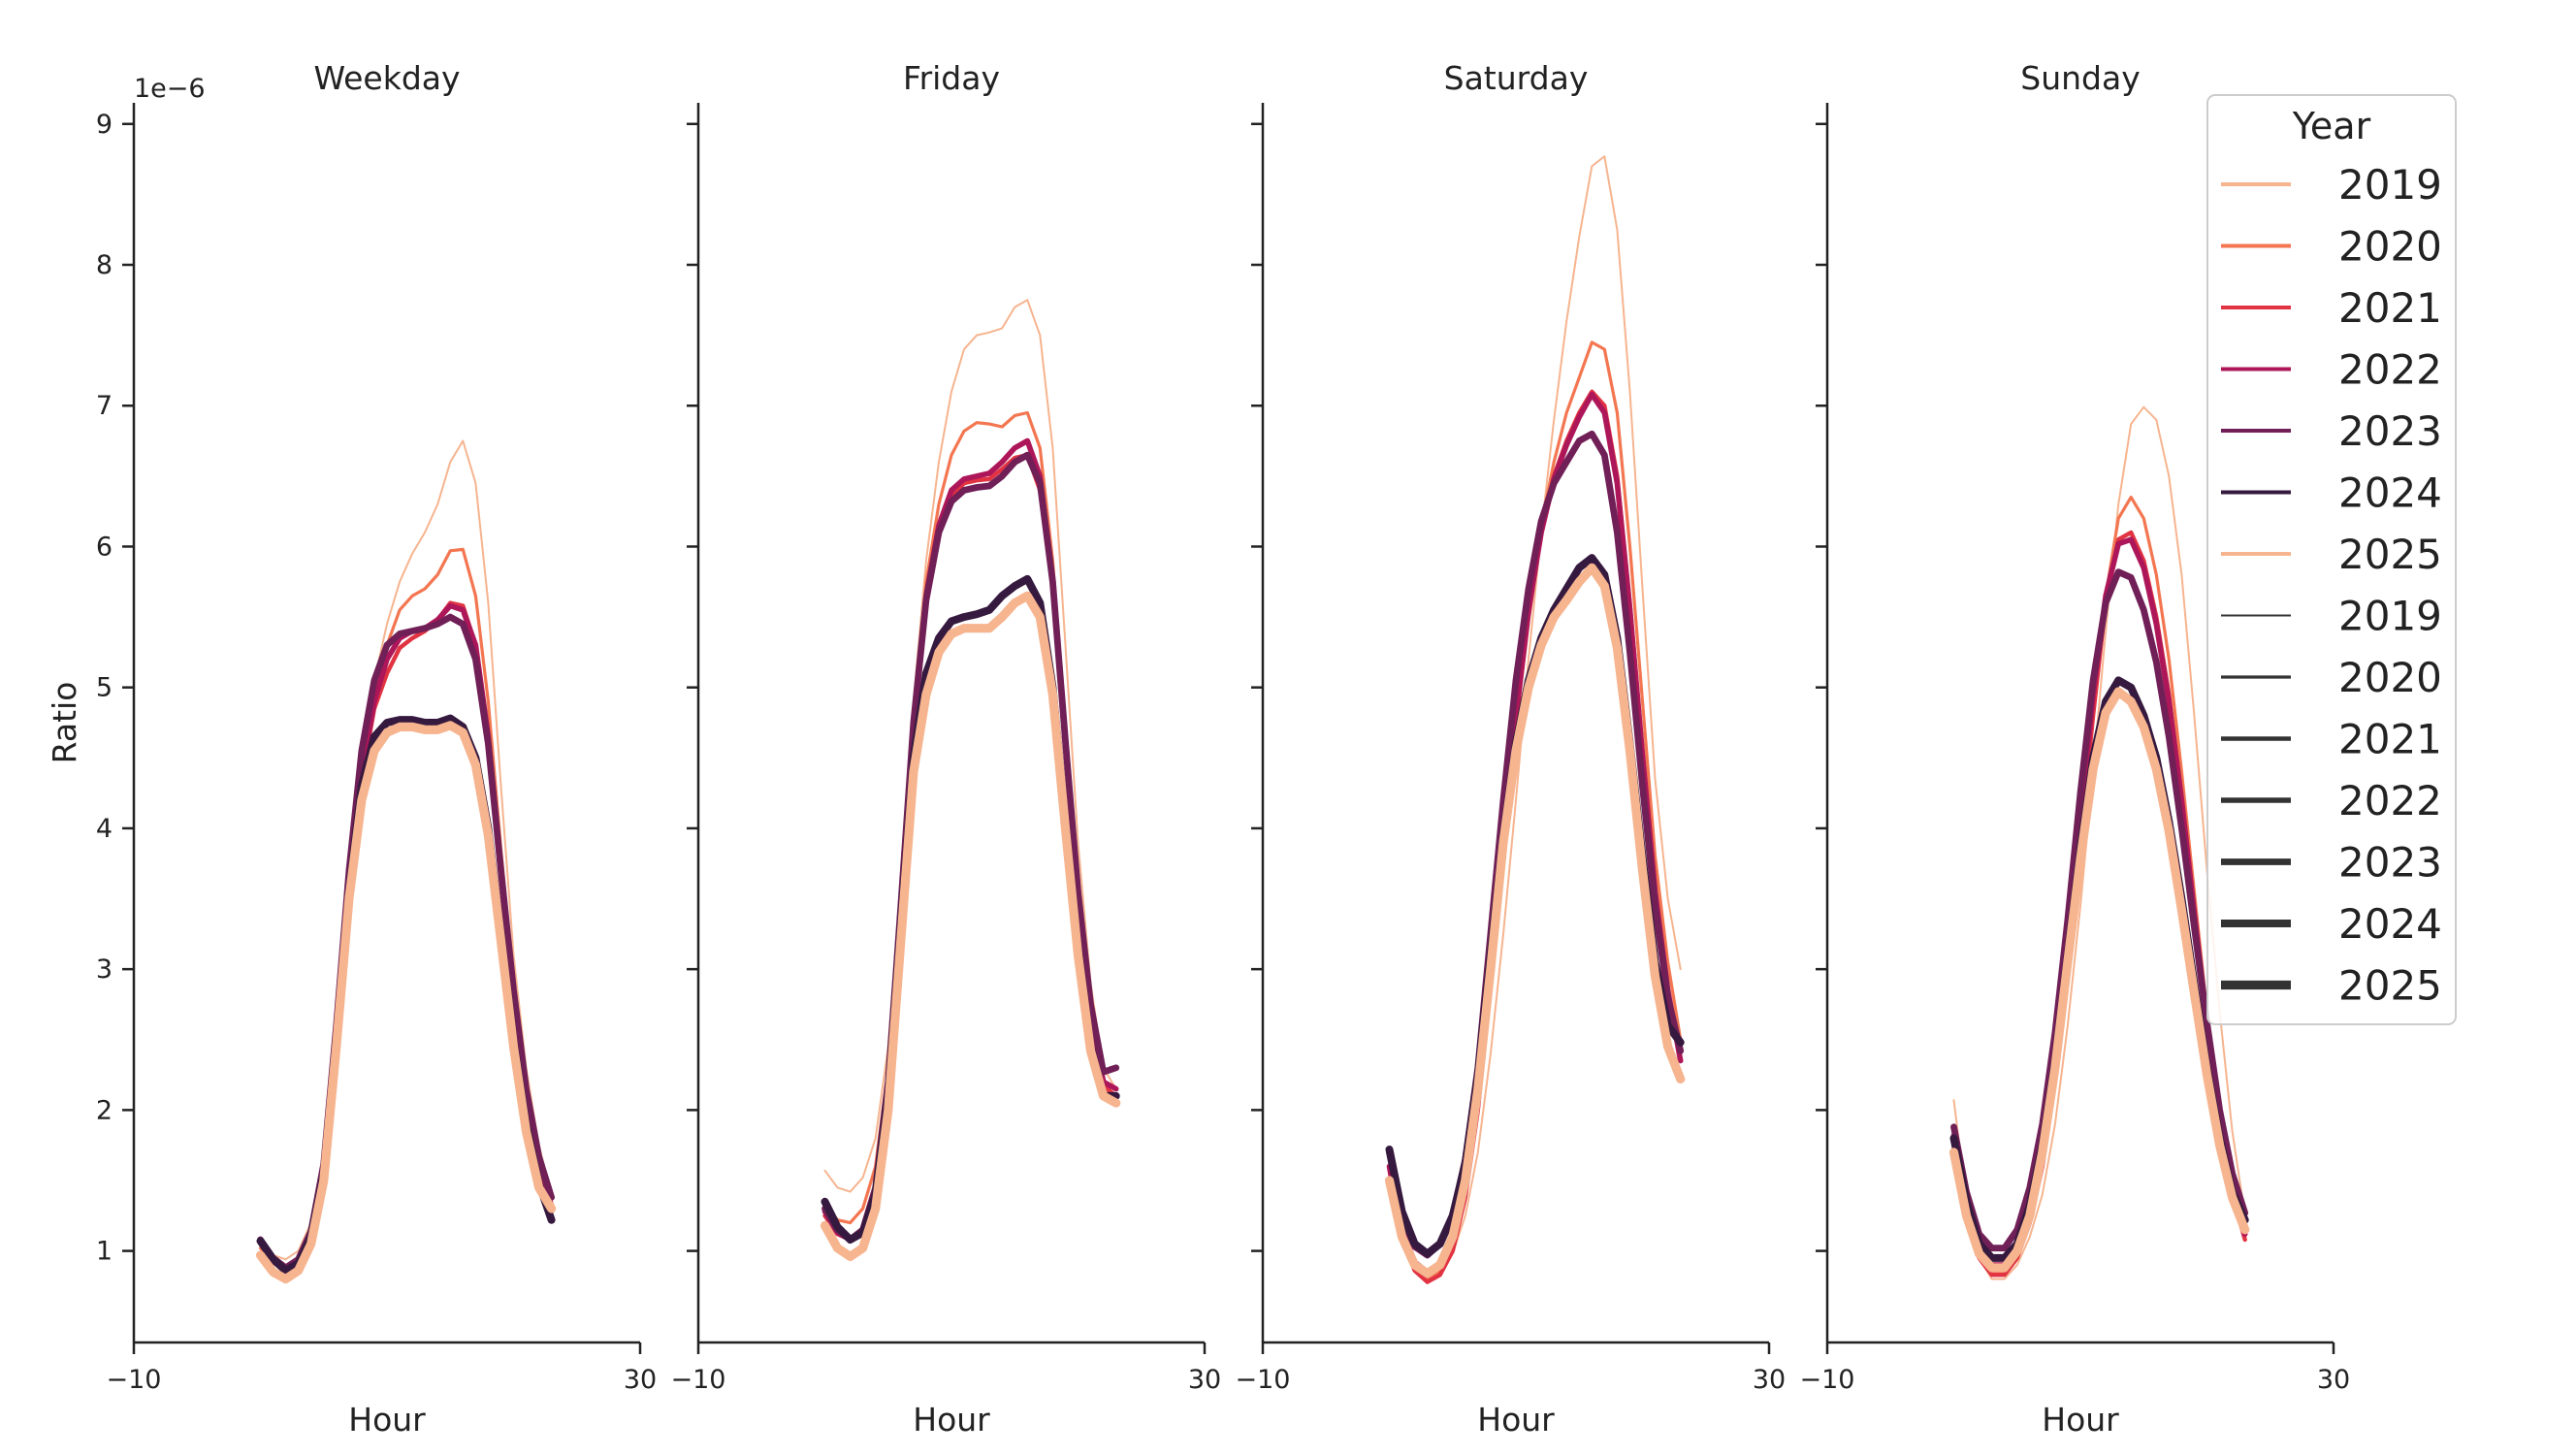 This screenshot has height=1455, width=2576. What do you see at coordinates (104, 829) in the screenshot?
I see `y-tick-label: 4` at bounding box center [104, 829].